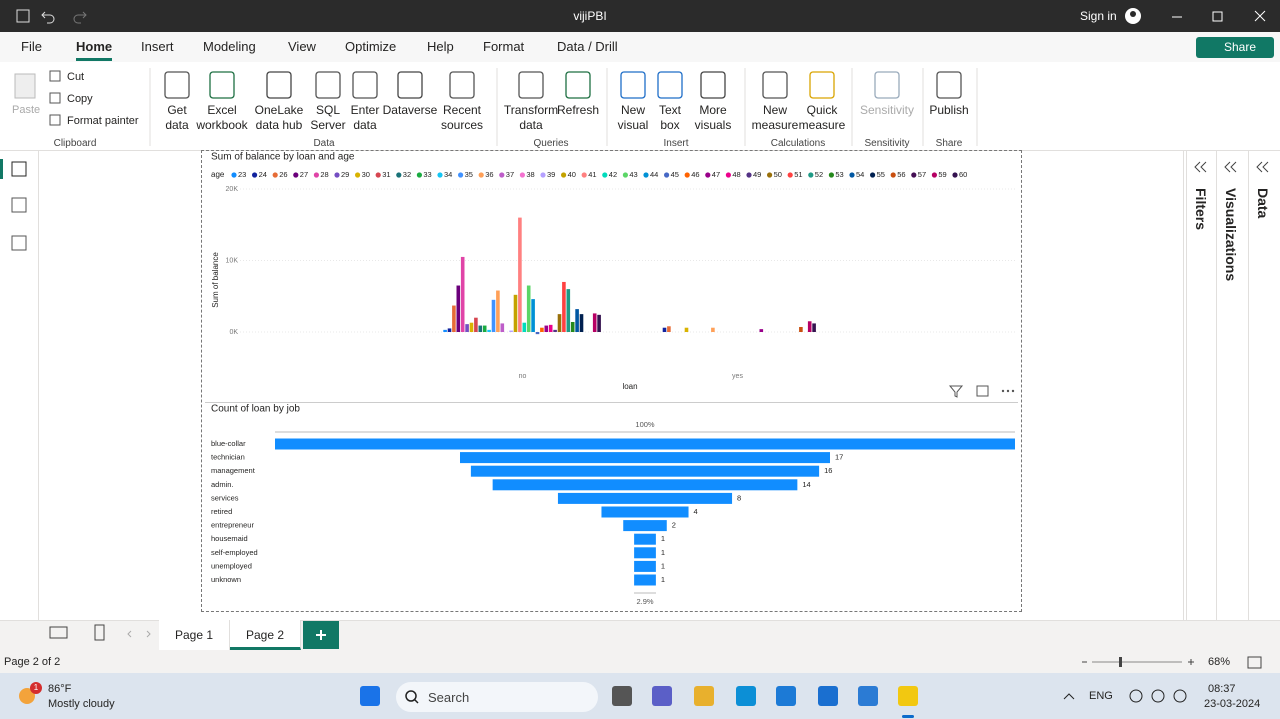 The image size is (1280, 719). Describe the element at coordinates (94, 59) in the screenshot. I see `active-tab-underline` at that location.